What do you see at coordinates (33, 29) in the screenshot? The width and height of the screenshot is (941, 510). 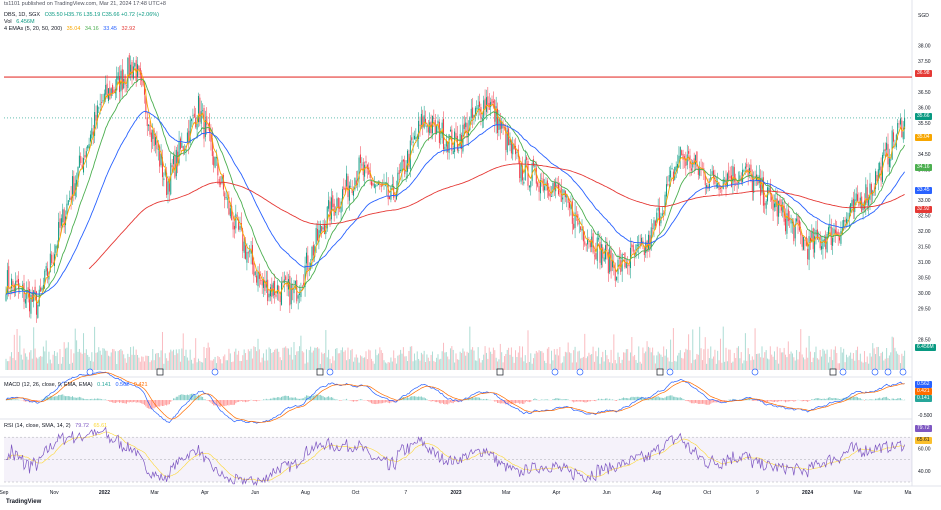 I see `ema-label: 4 EMAs (5, 20, 50, 200)` at bounding box center [33, 29].